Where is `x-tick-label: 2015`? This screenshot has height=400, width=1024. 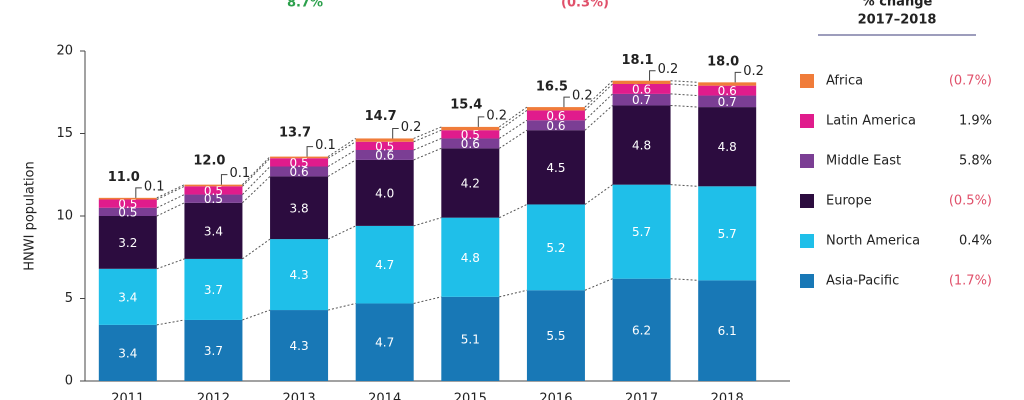 x-tick-label: 2015 is located at coordinates (470, 396).